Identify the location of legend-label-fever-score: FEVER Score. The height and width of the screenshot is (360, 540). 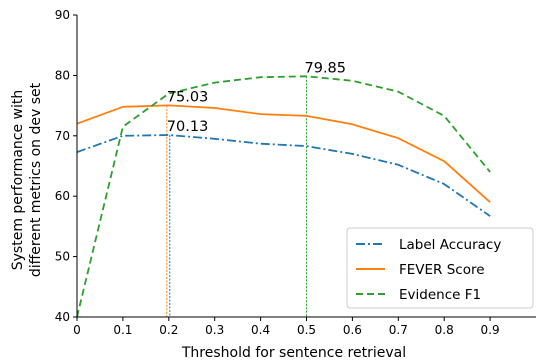
(442, 270).